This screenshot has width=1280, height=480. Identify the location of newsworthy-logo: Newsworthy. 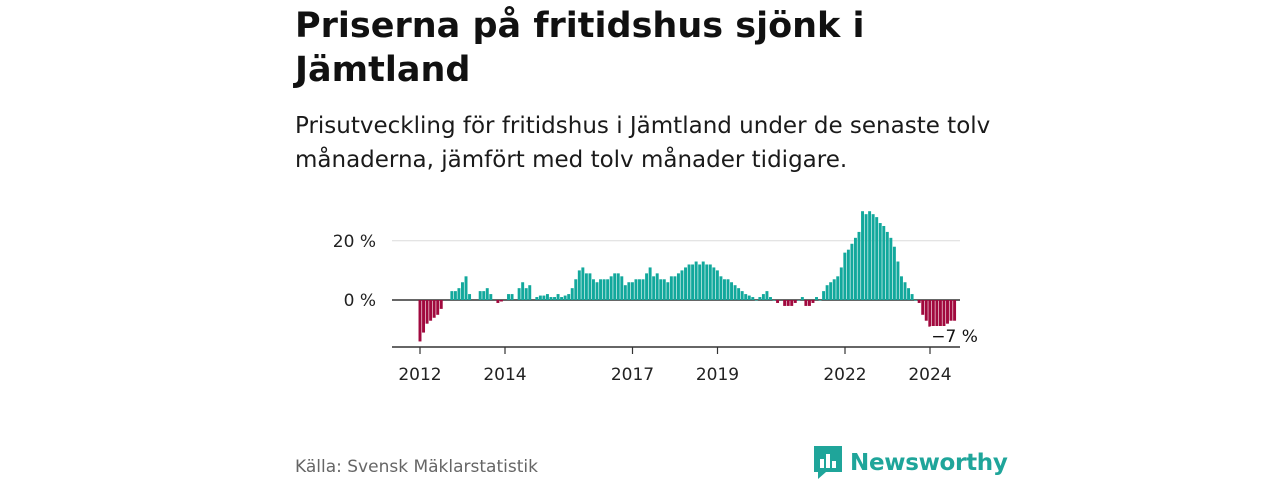
(911, 463).